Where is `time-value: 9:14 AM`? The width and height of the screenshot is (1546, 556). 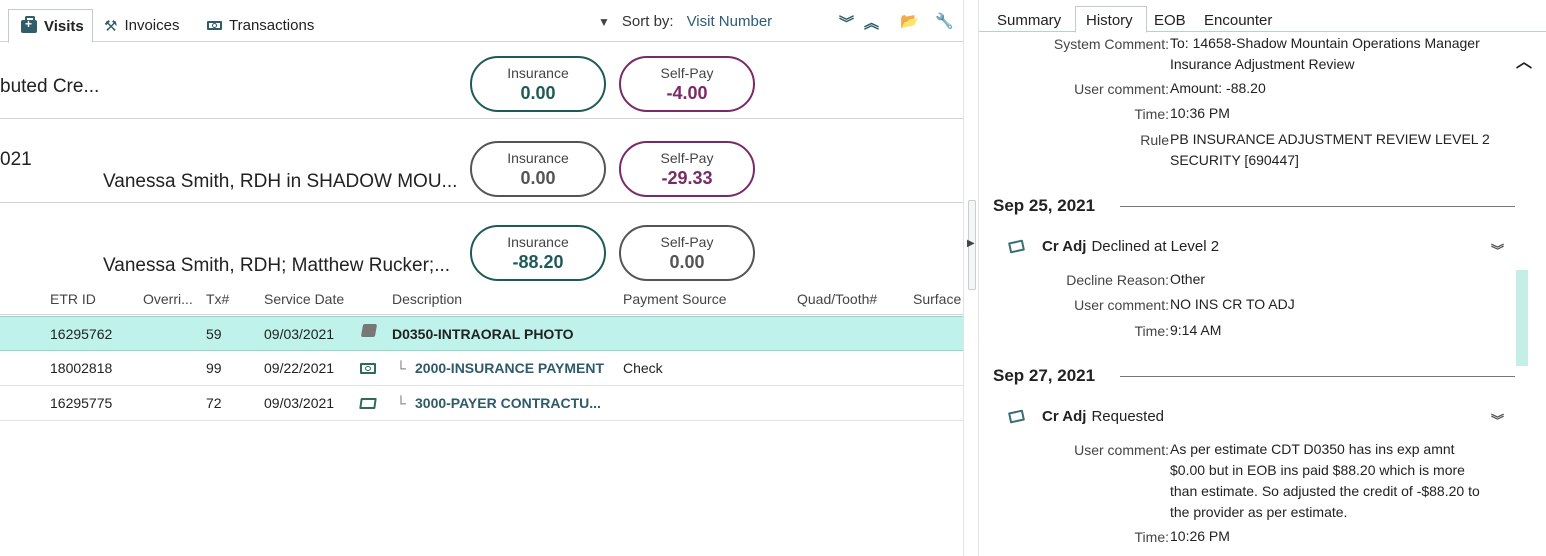
time-value: 9:14 AM is located at coordinates (1196, 330).